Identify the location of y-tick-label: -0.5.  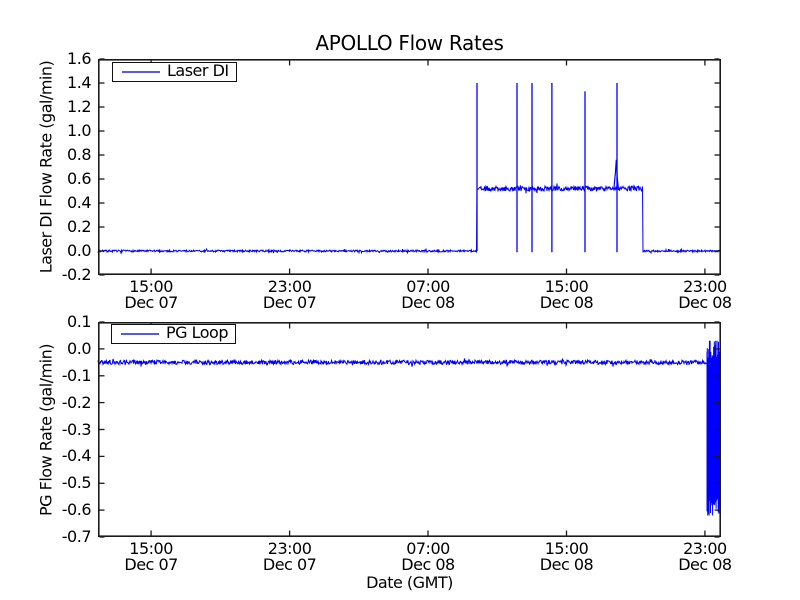
(76, 483).